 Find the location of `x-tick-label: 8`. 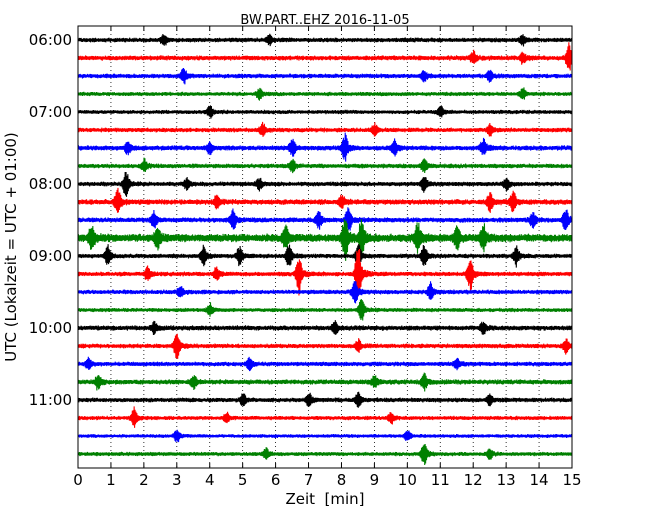

x-tick-label: 8 is located at coordinates (342, 480).